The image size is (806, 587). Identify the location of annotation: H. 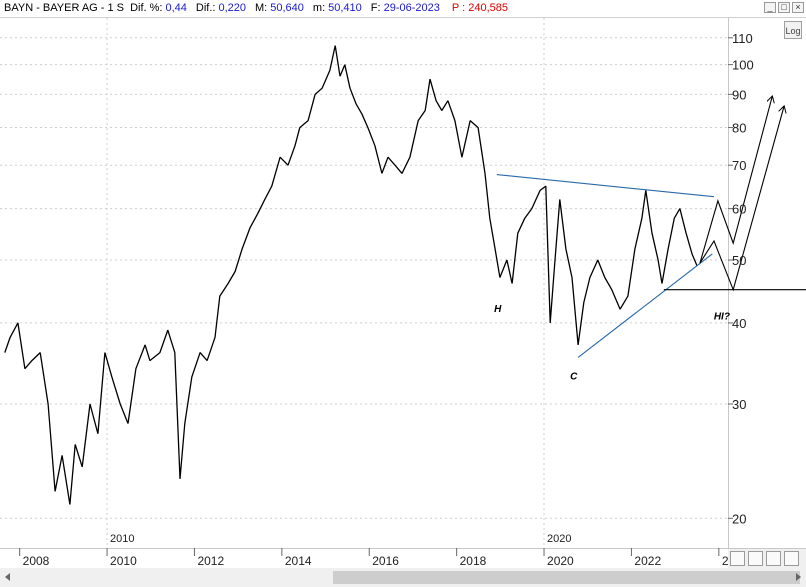
(498, 309).